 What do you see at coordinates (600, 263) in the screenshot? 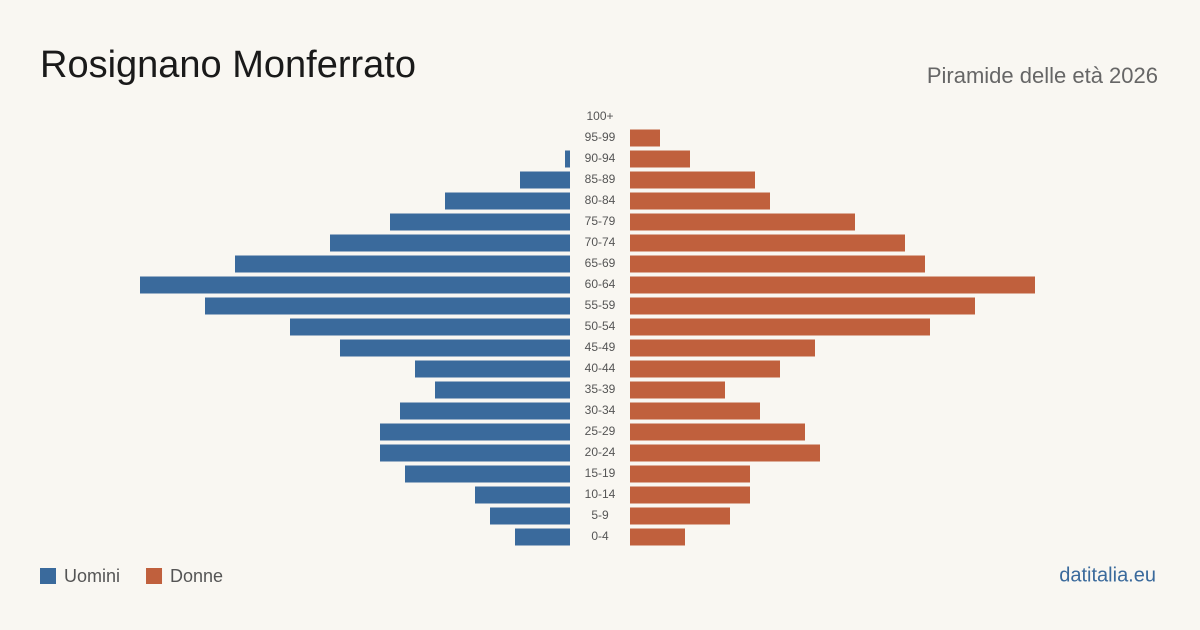
I see `category-label: 65-69` at bounding box center [600, 263].